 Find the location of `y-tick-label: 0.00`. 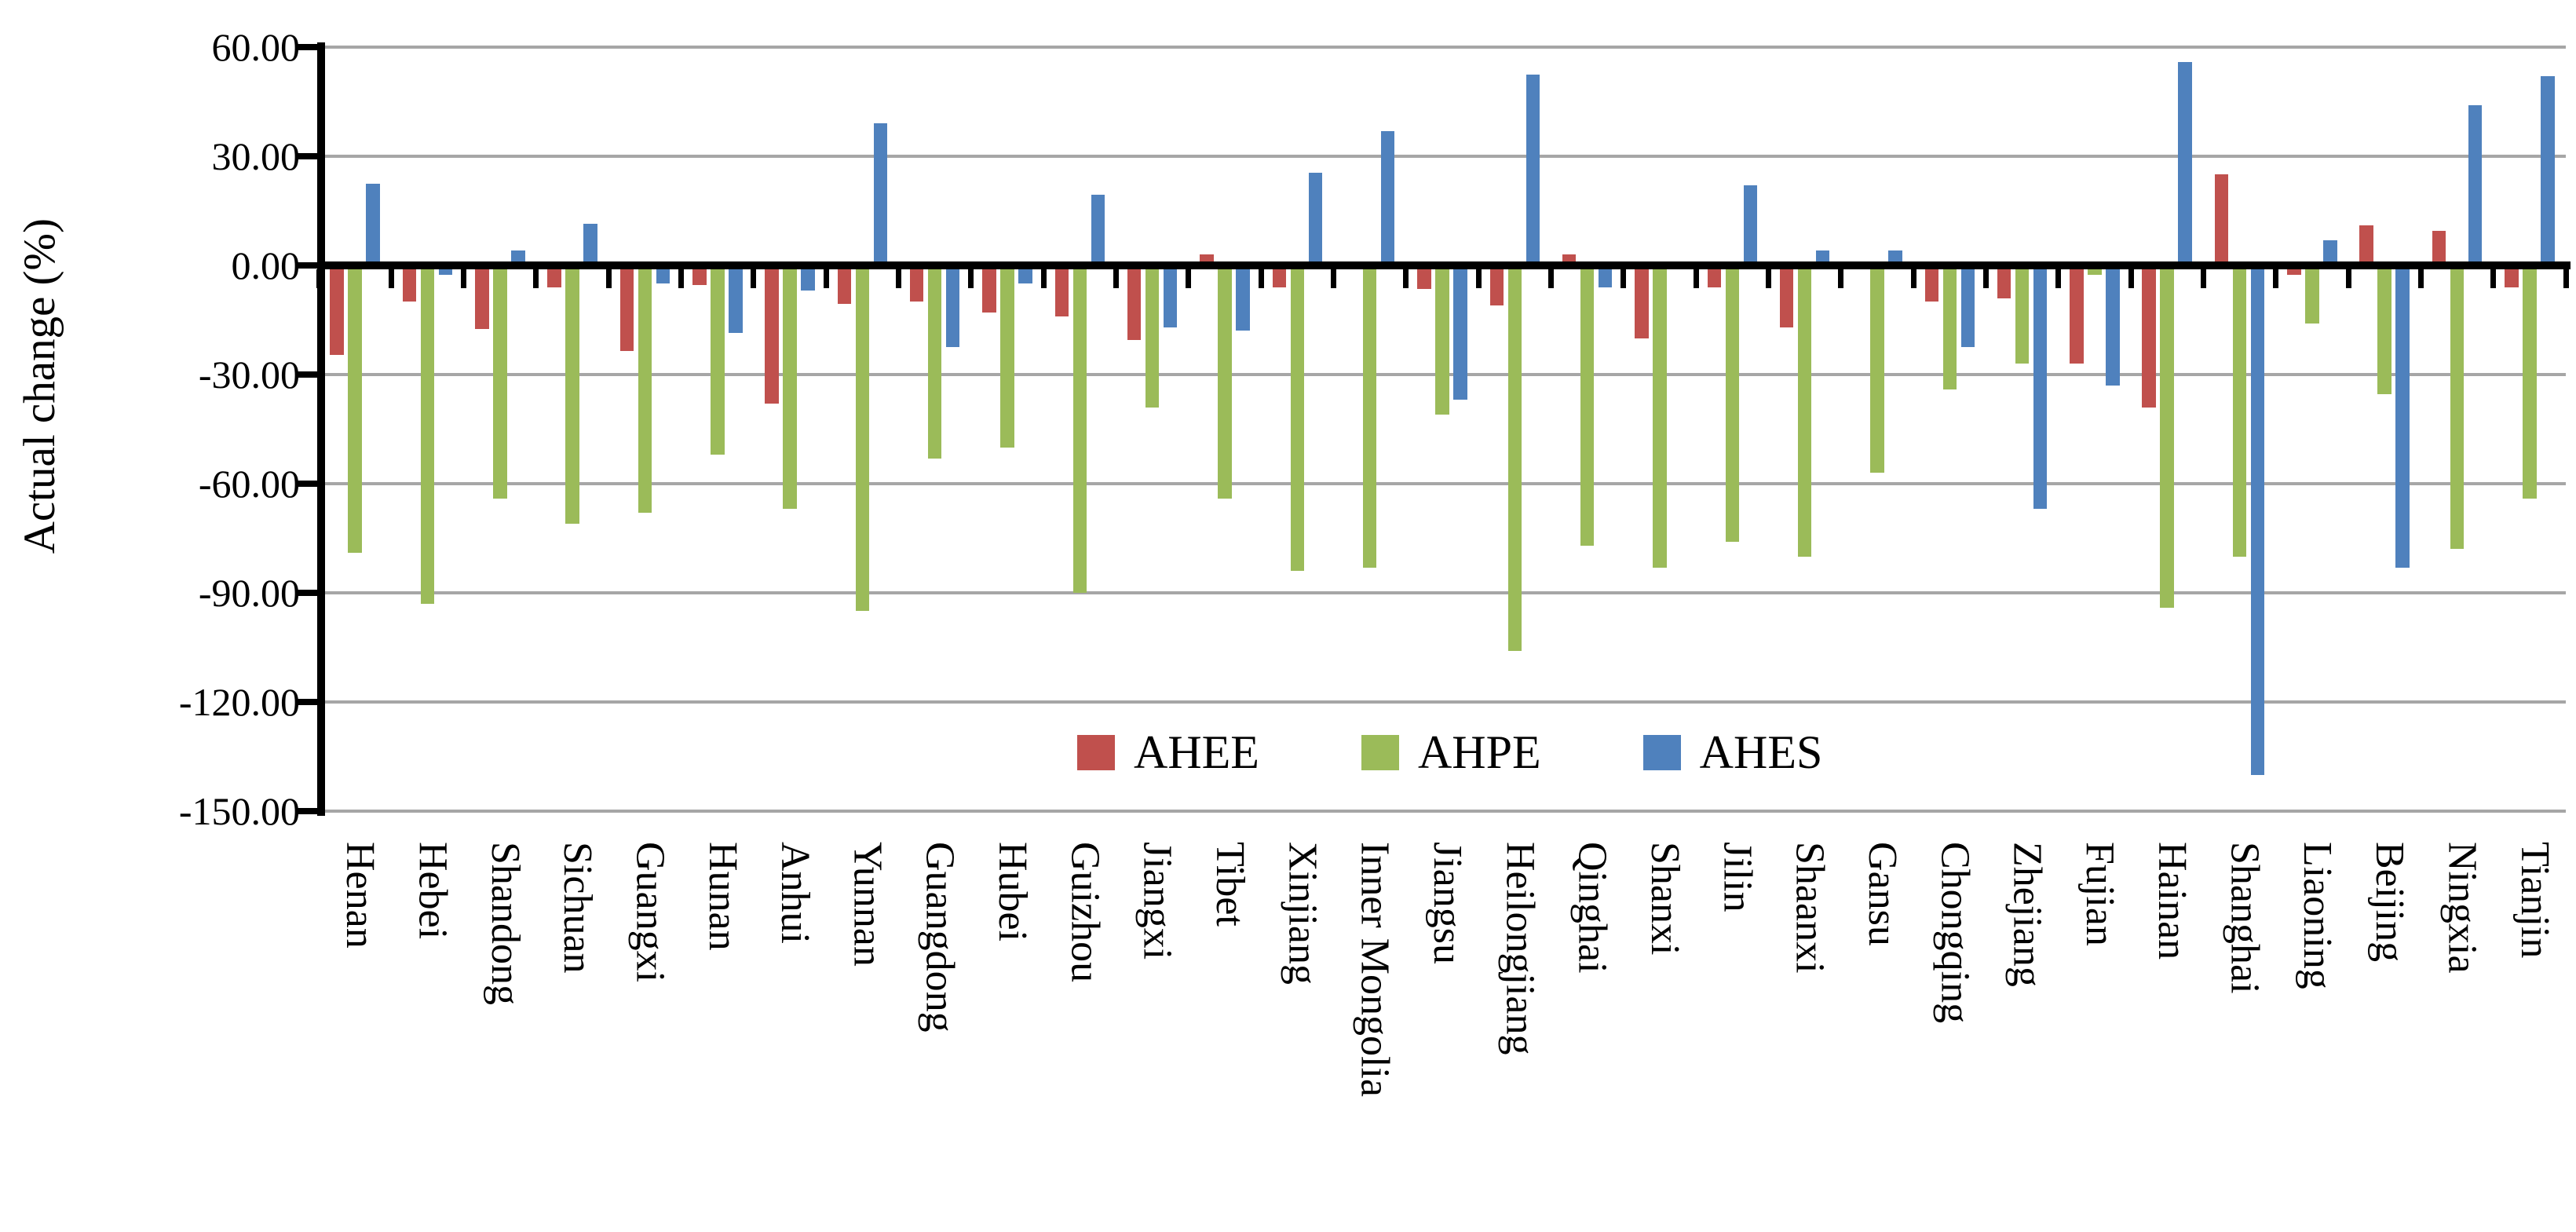

y-tick-label: 0.00 is located at coordinates (266, 265).